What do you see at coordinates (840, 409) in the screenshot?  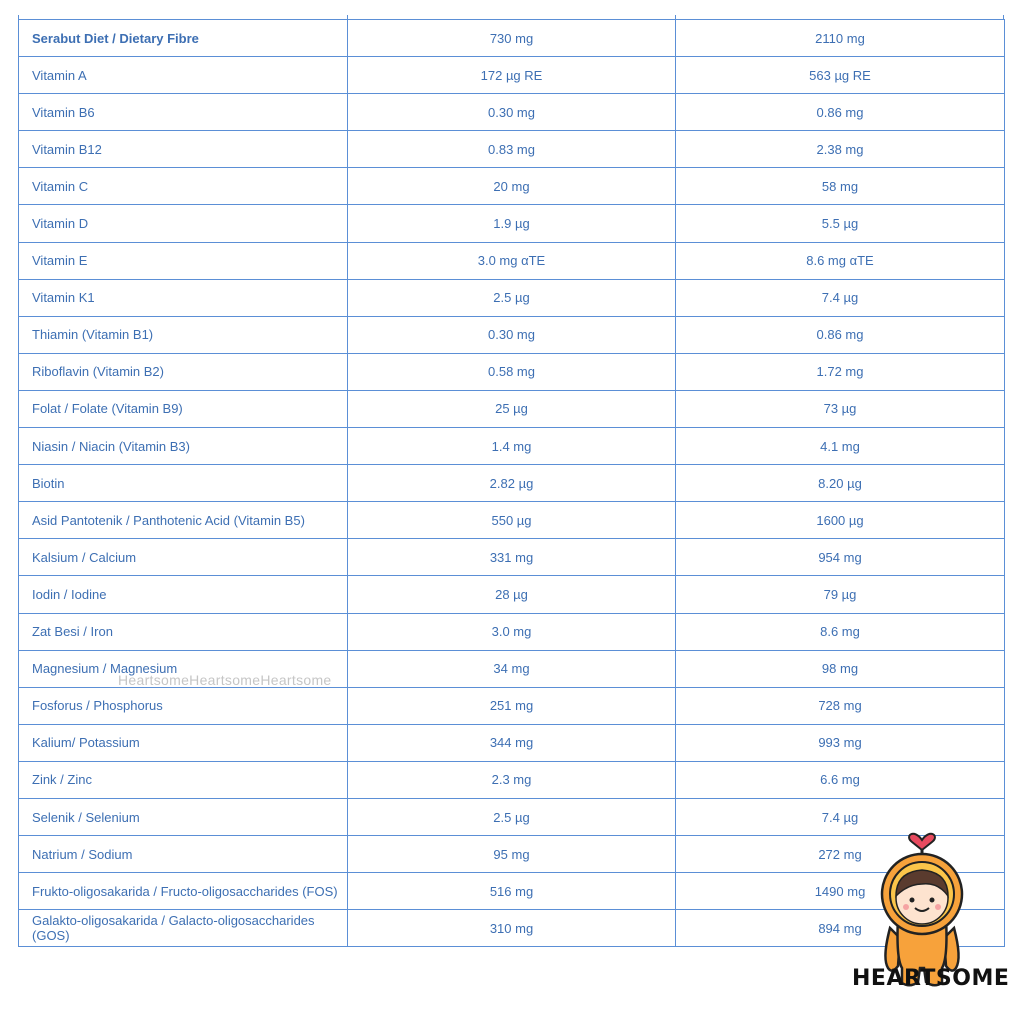 I see `value-col2: 73 µg` at bounding box center [840, 409].